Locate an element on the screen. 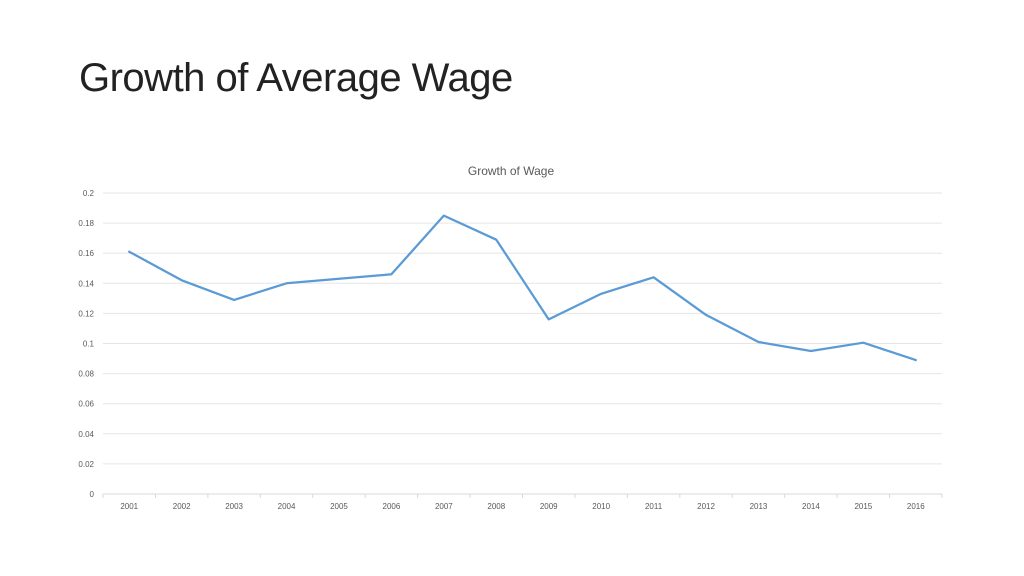  x-tick-label: 2005 is located at coordinates (339, 506).